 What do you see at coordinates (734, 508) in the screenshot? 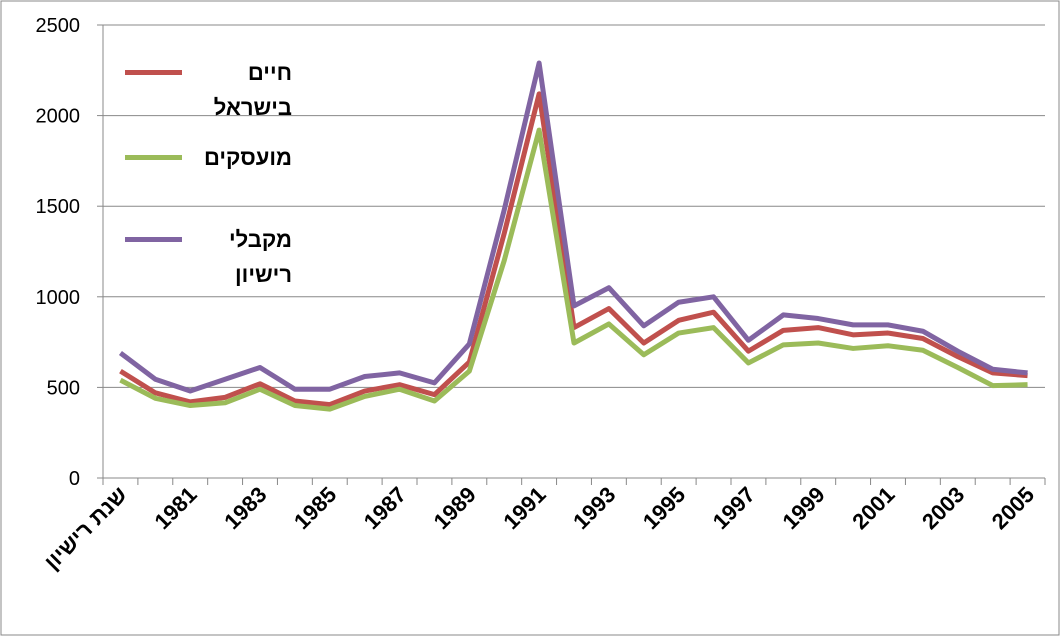
I see `x-tick-label: 1997` at bounding box center [734, 508].